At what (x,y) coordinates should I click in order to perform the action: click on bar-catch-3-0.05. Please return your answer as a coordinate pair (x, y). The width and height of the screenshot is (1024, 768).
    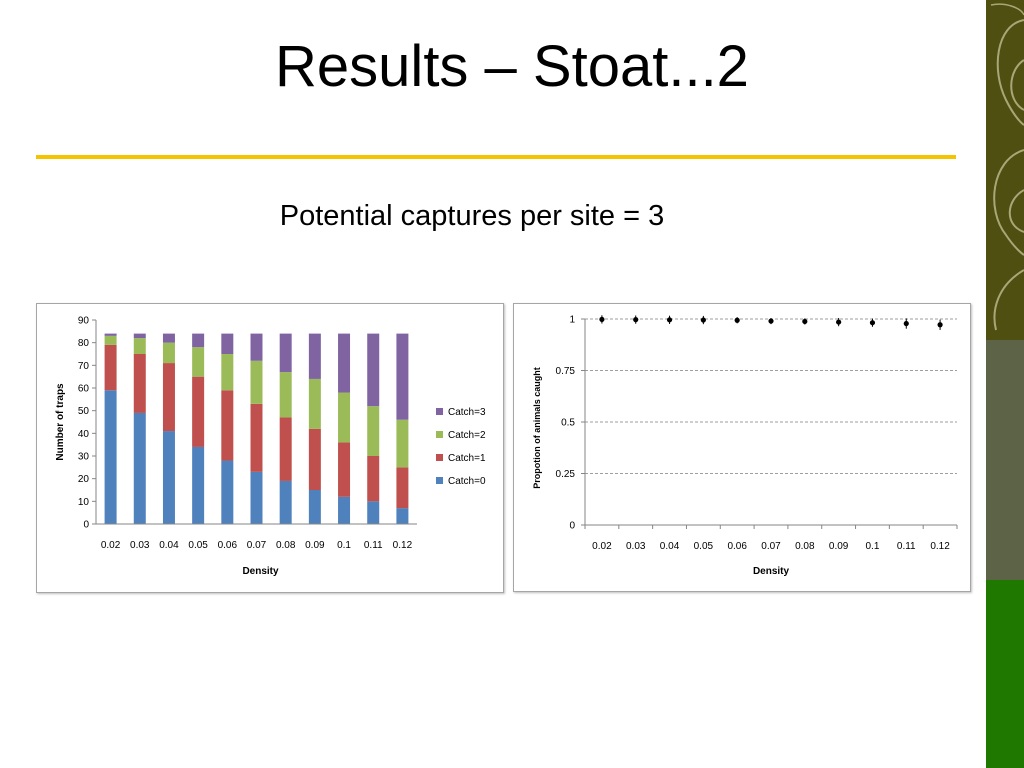
    Looking at the image, I should click on (198, 340).